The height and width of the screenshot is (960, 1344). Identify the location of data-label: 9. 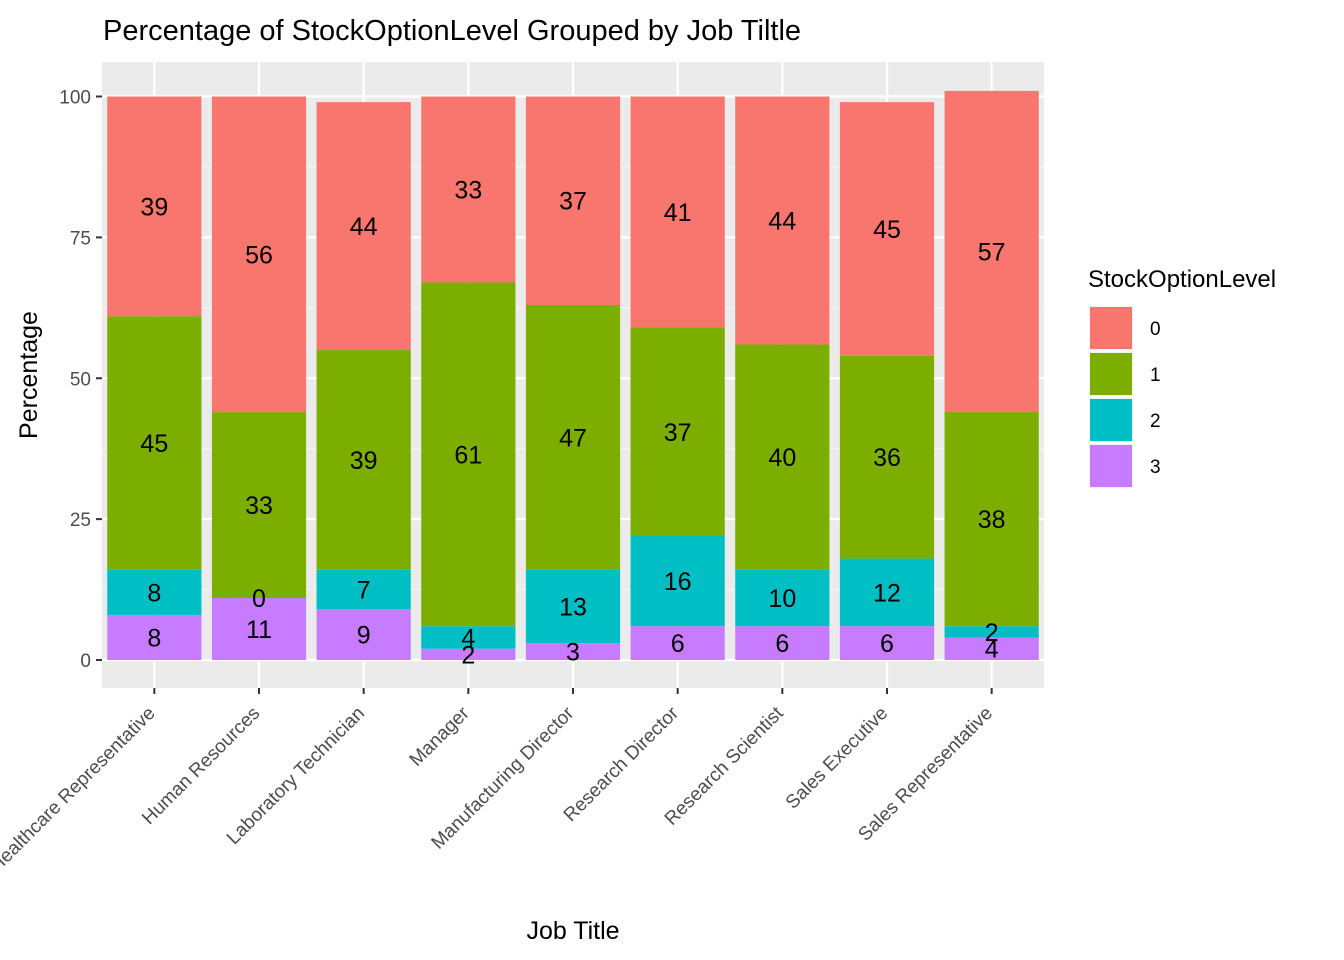
(364, 636).